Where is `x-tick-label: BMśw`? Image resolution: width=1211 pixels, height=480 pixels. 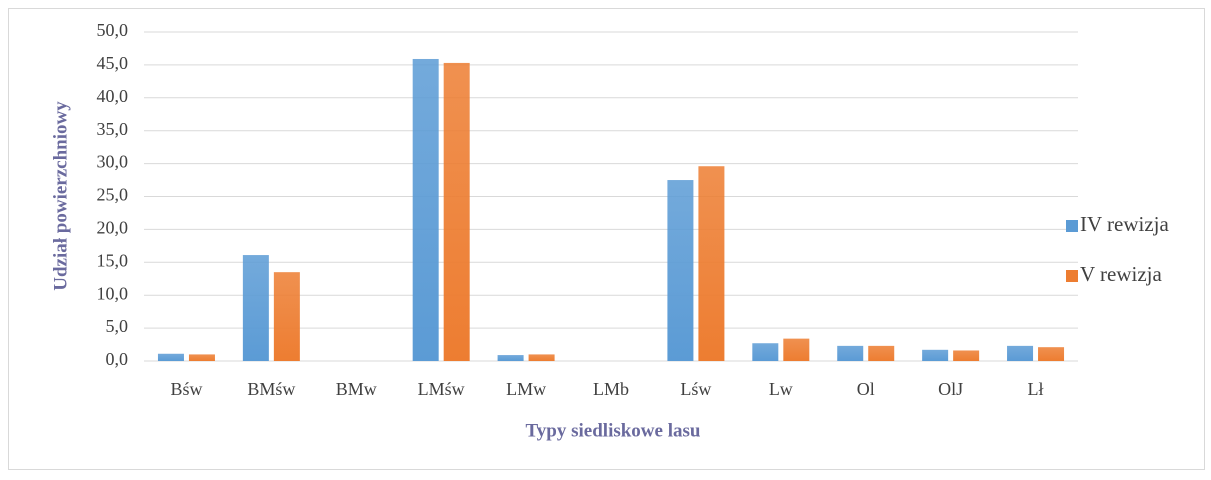 x-tick-label: BMśw is located at coordinates (271, 389).